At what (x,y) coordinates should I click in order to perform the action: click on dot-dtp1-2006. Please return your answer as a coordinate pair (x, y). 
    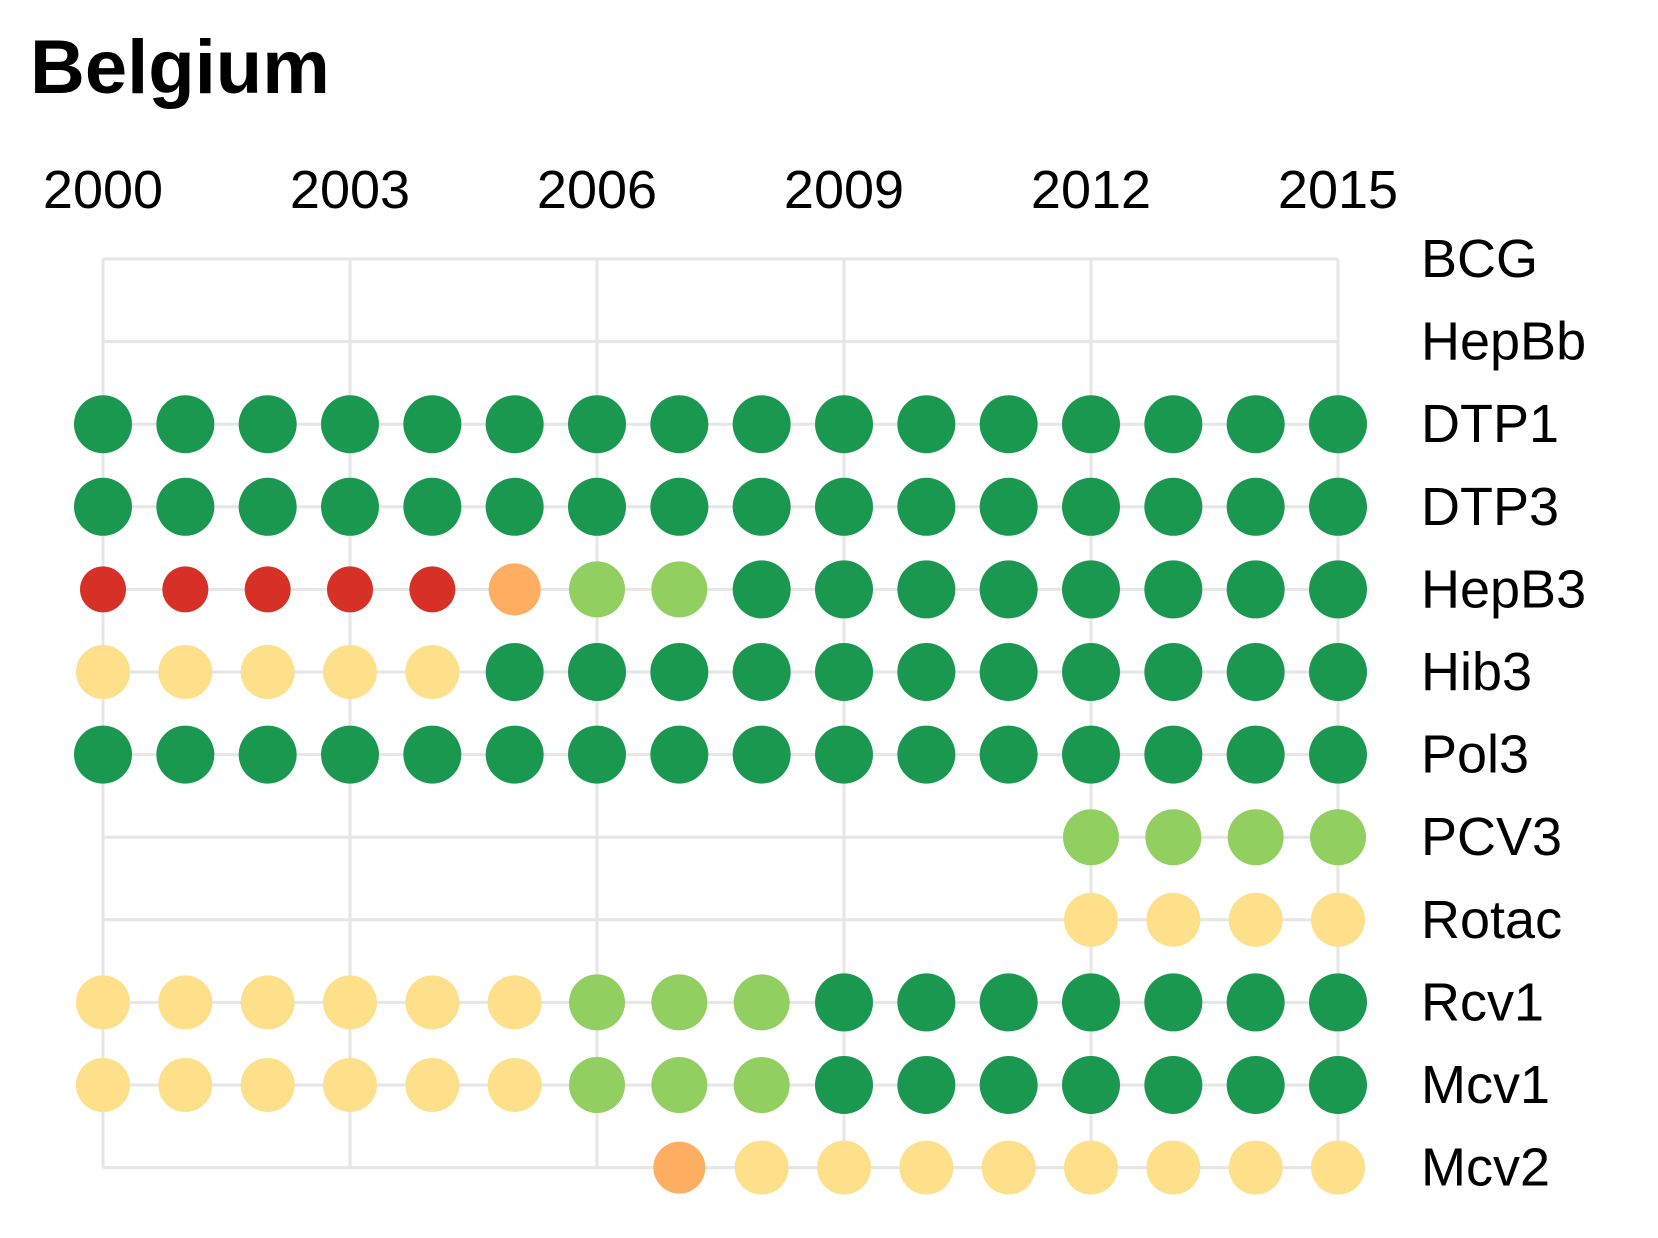
    Looking at the image, I should click on (597, 424).